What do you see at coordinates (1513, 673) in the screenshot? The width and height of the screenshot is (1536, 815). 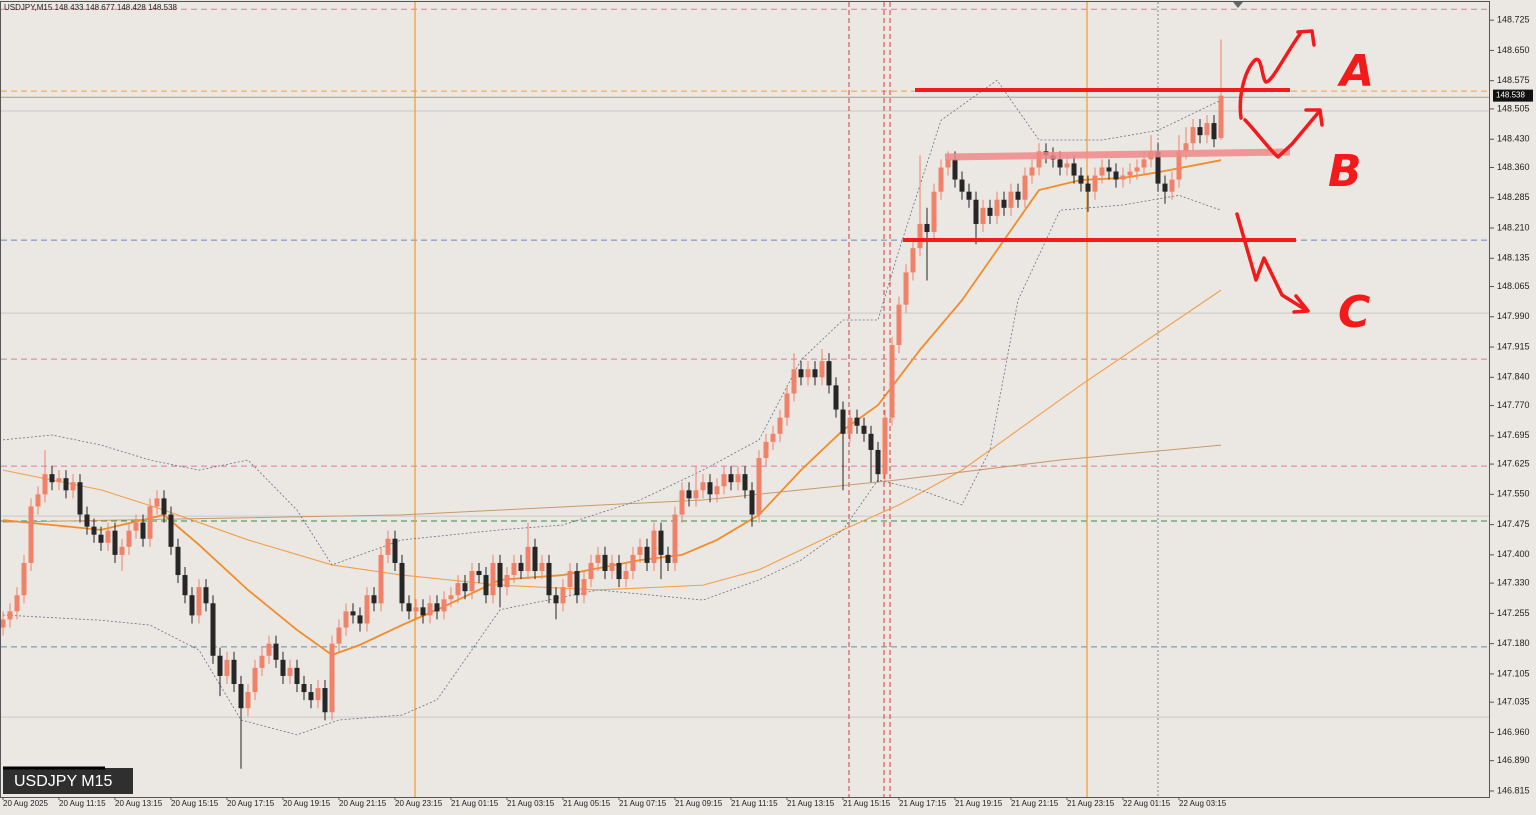 I see `y-tick-label: 147.105` at bounding box center [1513, 673].